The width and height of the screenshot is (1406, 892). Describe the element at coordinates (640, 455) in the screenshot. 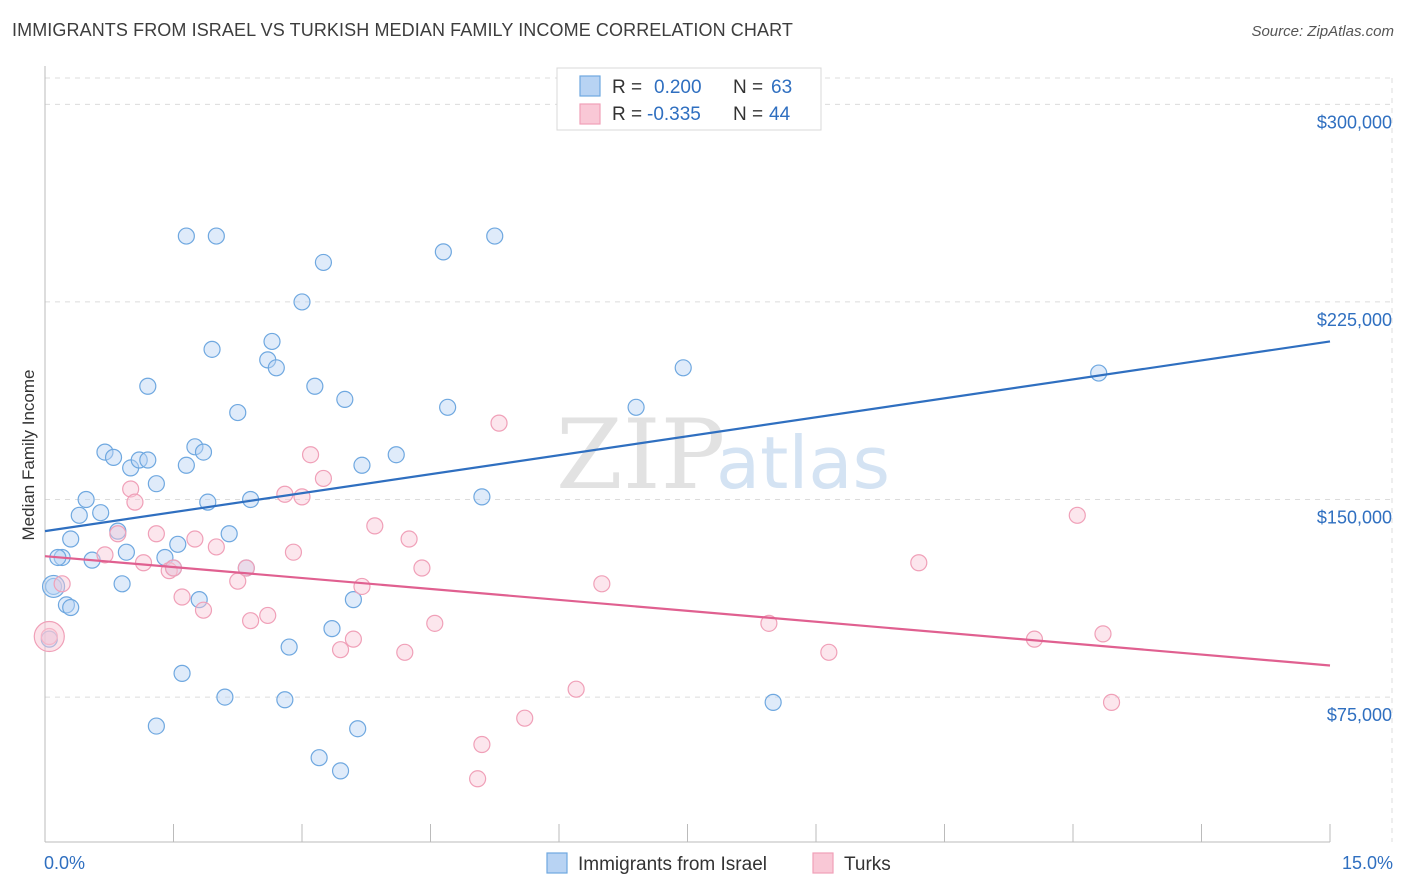

I see `watermark-zip: ZIP` at that location.